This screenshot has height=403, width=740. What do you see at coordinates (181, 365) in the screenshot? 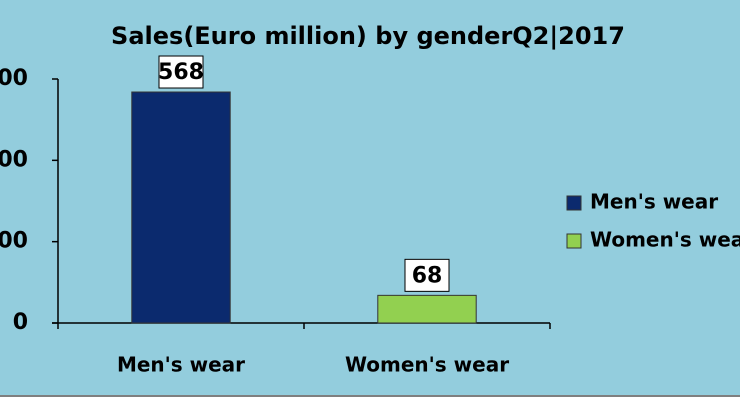
I see `x-tick-label: Men's wear` at bounding box center [181, 365].